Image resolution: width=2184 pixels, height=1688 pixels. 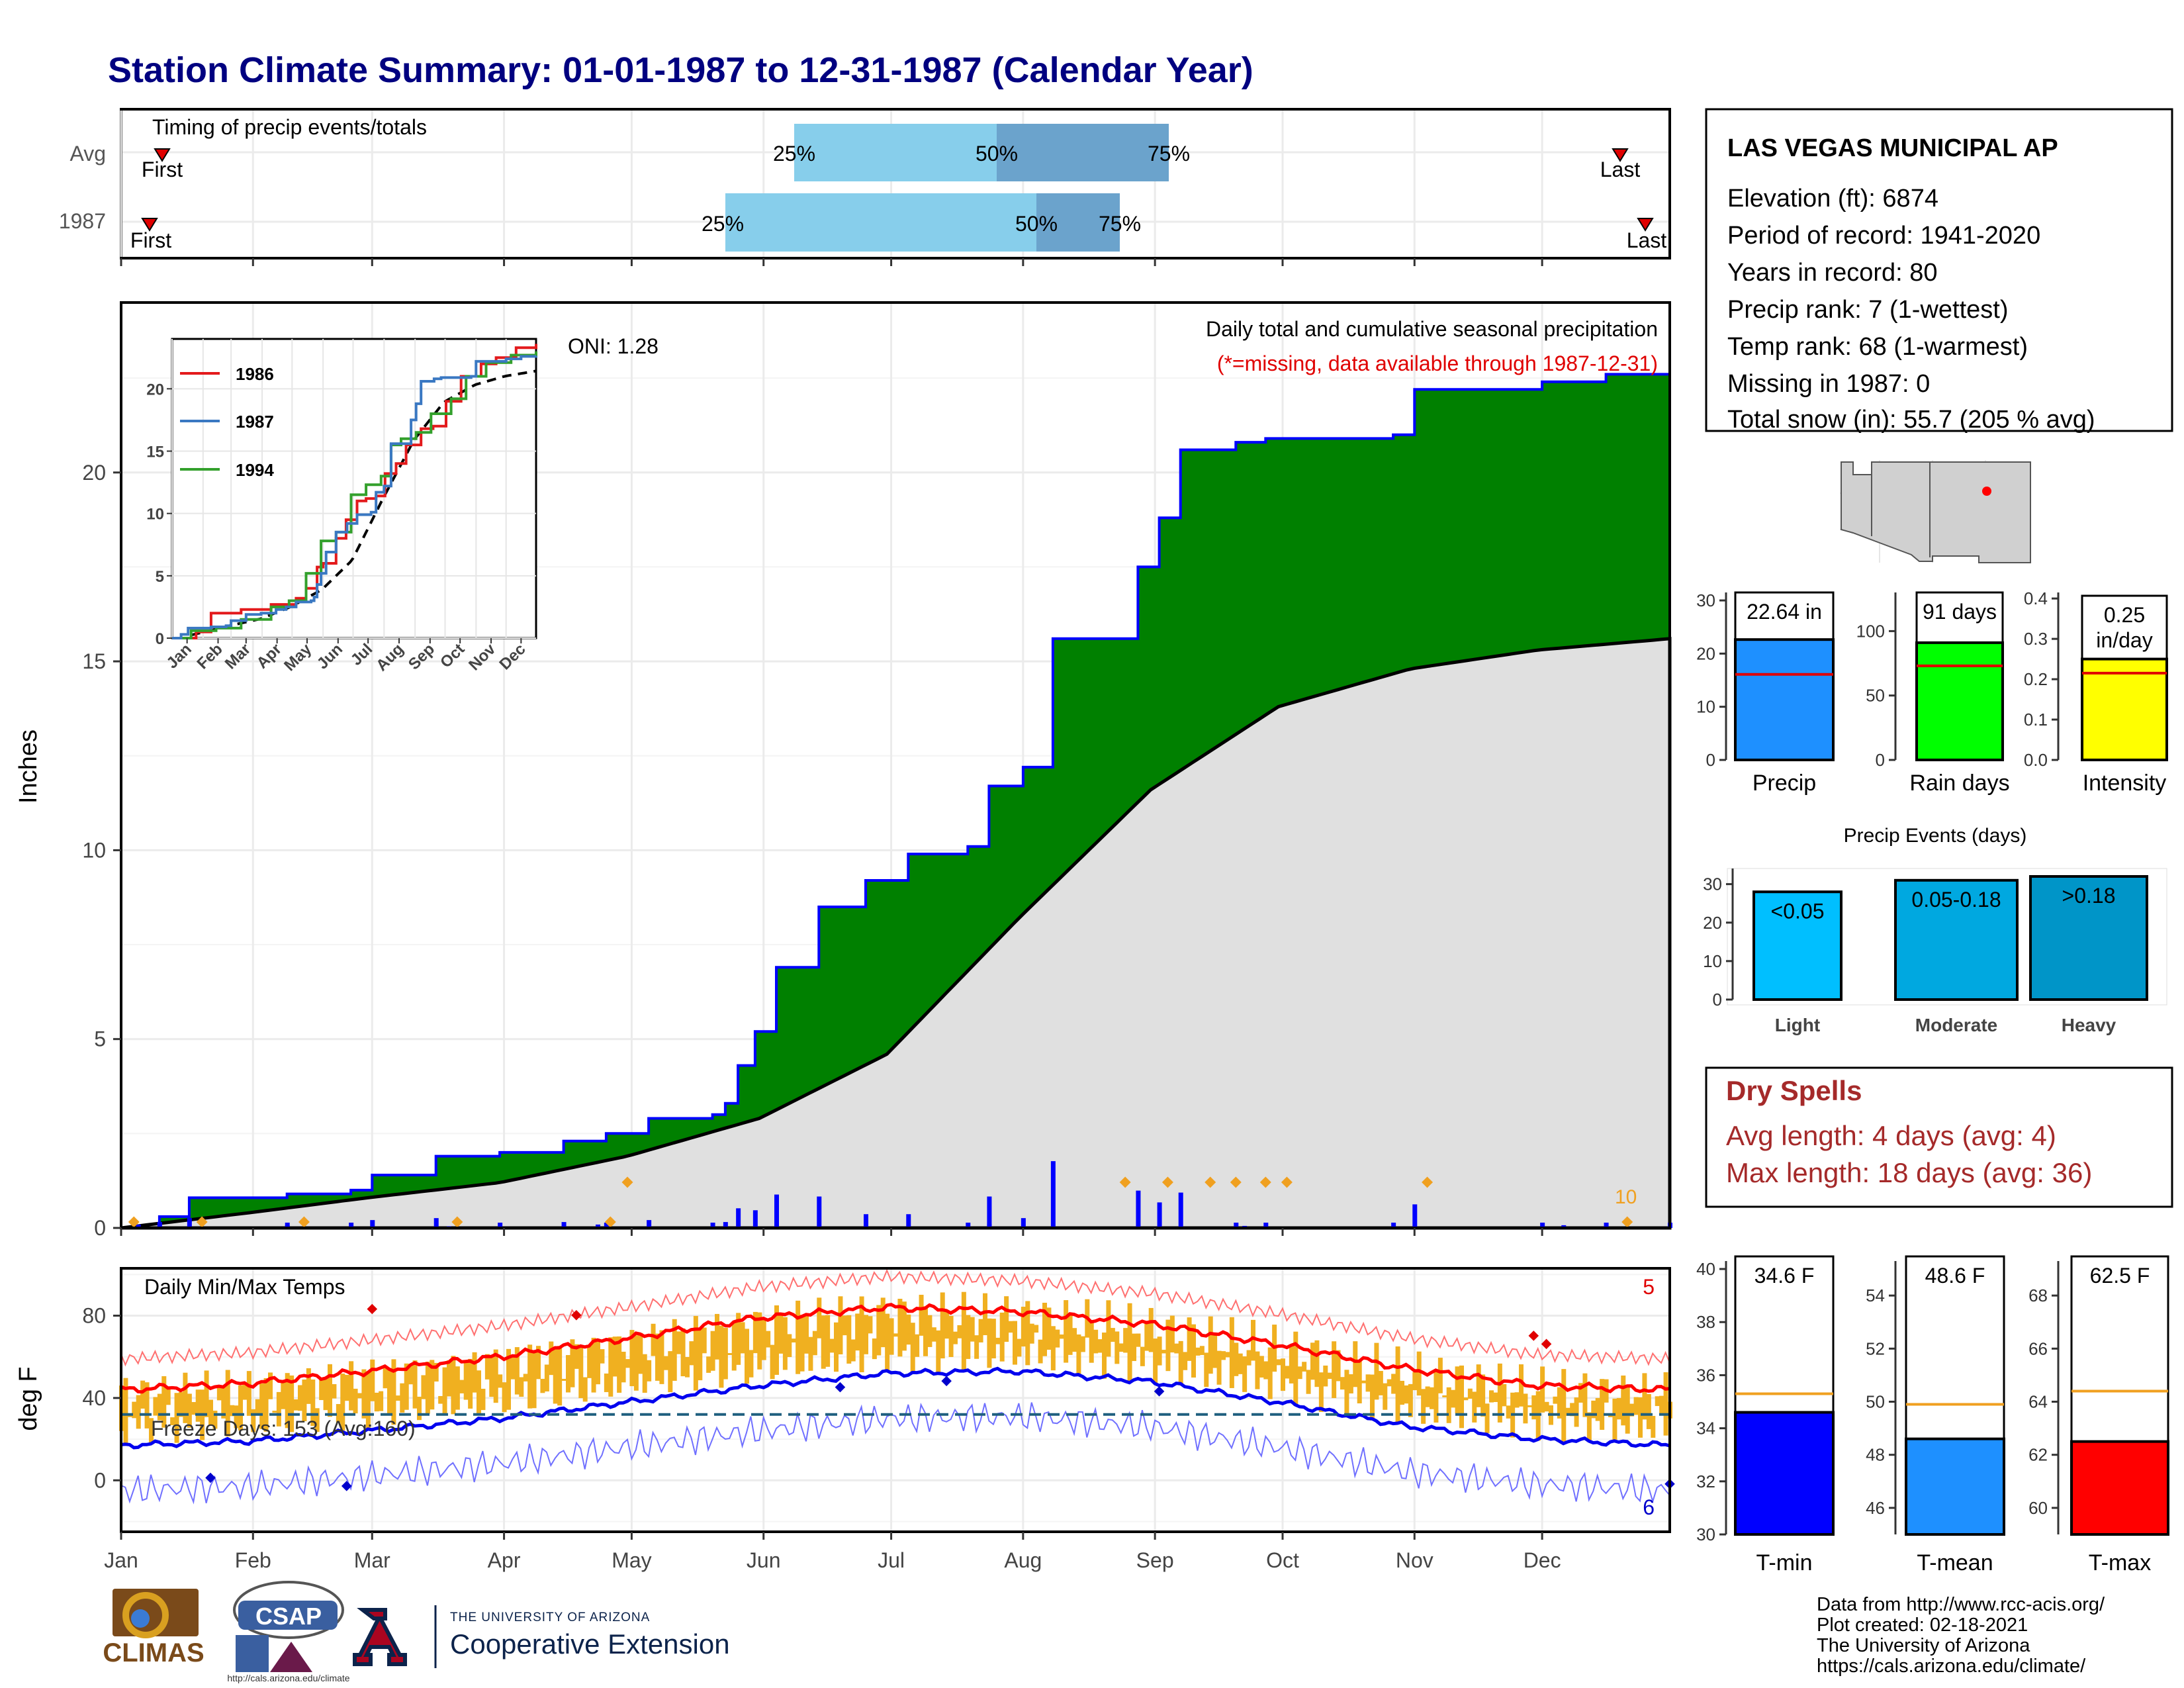 I want to click on tmin-chart-ytick: 38, so click(x=1706, y=1322).